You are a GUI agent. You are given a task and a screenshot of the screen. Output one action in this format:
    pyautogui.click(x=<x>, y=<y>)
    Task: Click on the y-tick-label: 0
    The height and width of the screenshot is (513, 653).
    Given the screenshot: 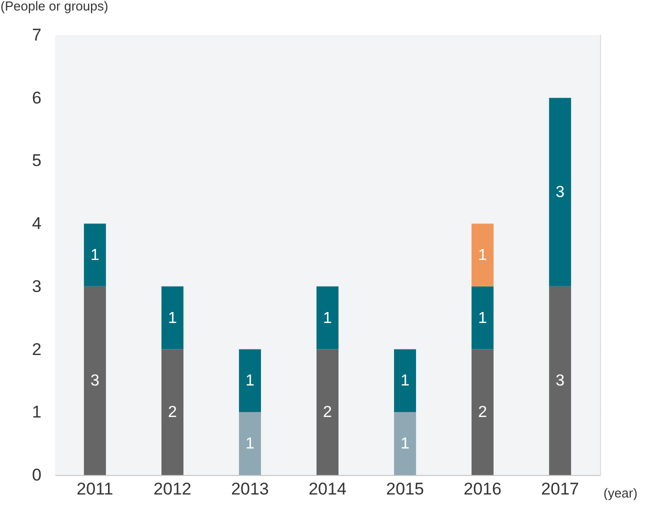 What is the action you would take?
    pyautogui.click(x=37, y=475)
    